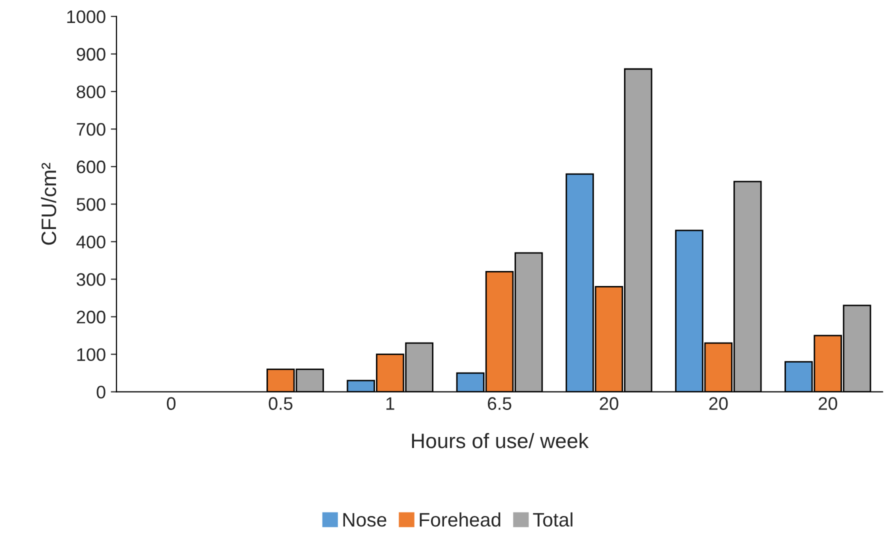 The width and height of the screenshot is (896, 548). I want to click on y-tick-label: 1000, so click(86, 17).